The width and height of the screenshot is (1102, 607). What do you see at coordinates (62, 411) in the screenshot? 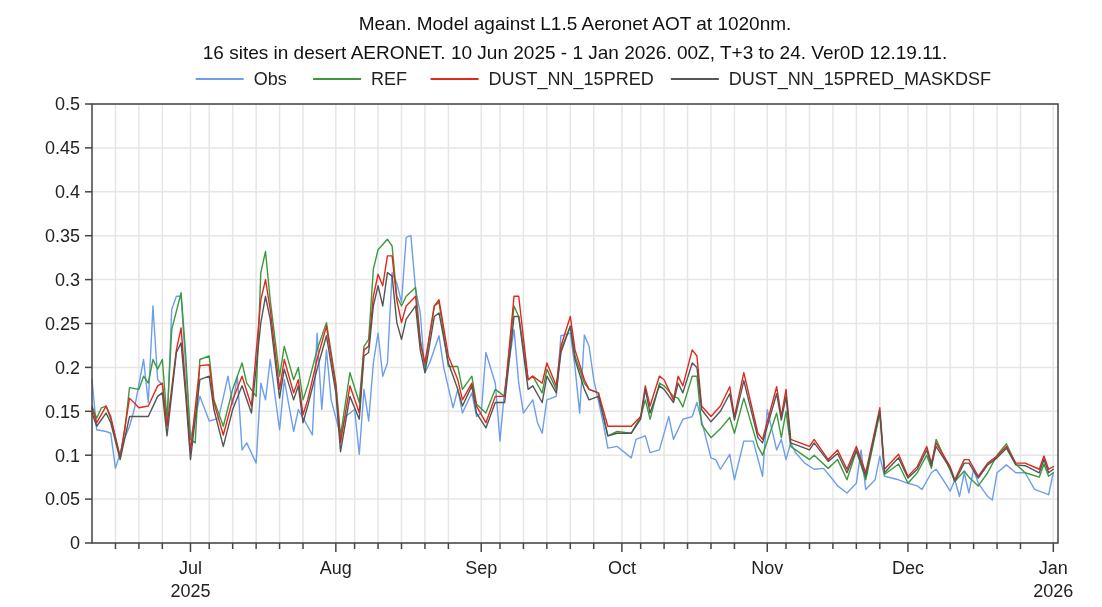
I see `y-tick-label: 0.15` at bounding box center [62, 411].